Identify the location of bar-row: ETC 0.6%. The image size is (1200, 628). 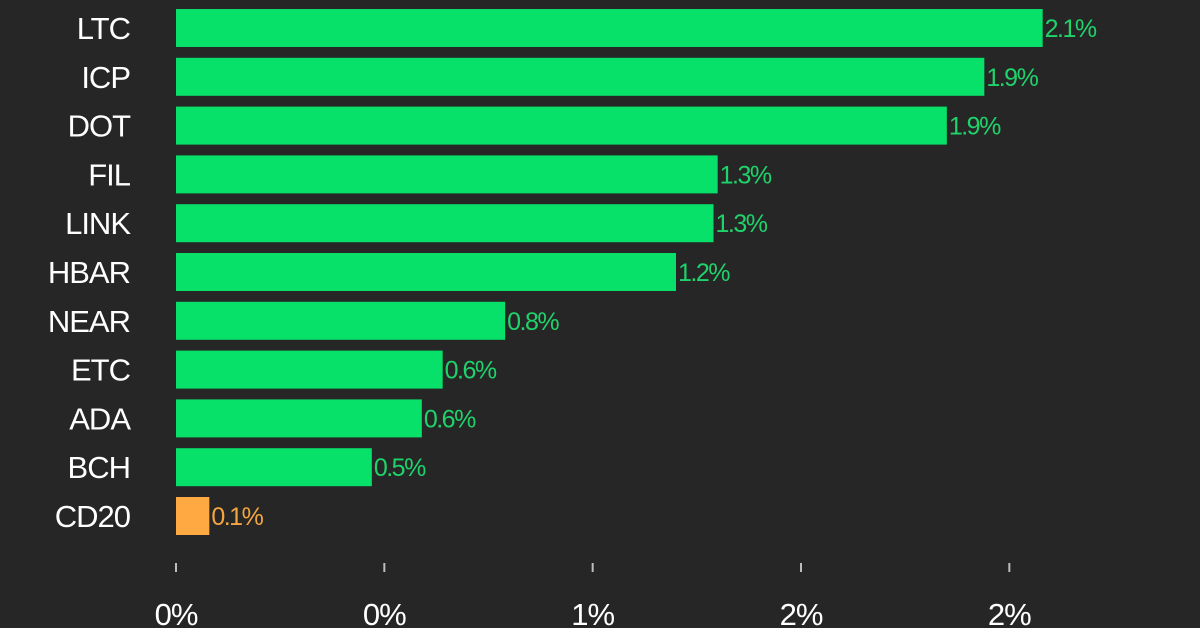
(284, 369).